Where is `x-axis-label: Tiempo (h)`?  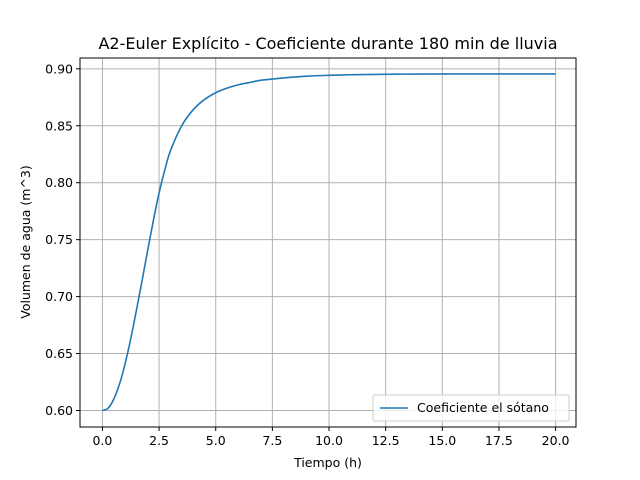 x-axis-label: Tiempo (h) is located at coordinates (327, 462).